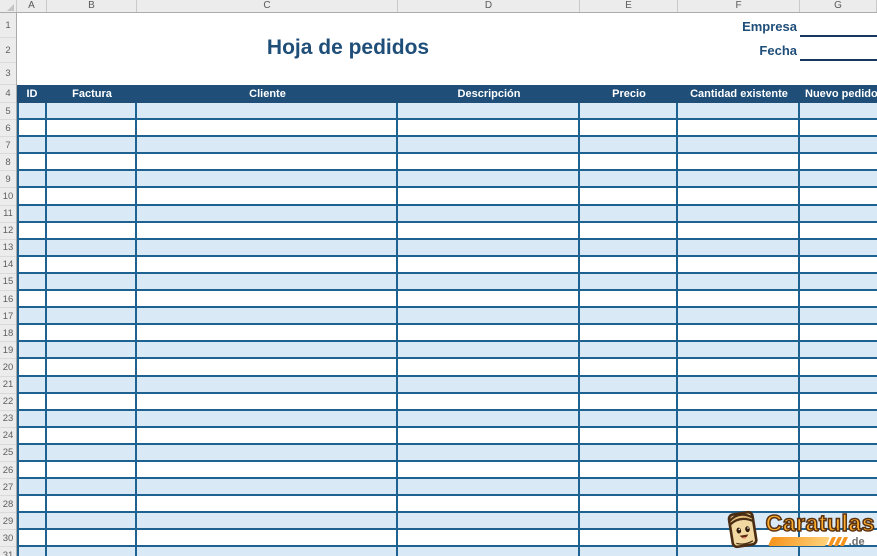 Image resolution: width=877 pixels, height=556 pixels. What do you see at coordinates (267, 111) in the screenshot?
I see `cell-C5` at bounding box center [267, 111].